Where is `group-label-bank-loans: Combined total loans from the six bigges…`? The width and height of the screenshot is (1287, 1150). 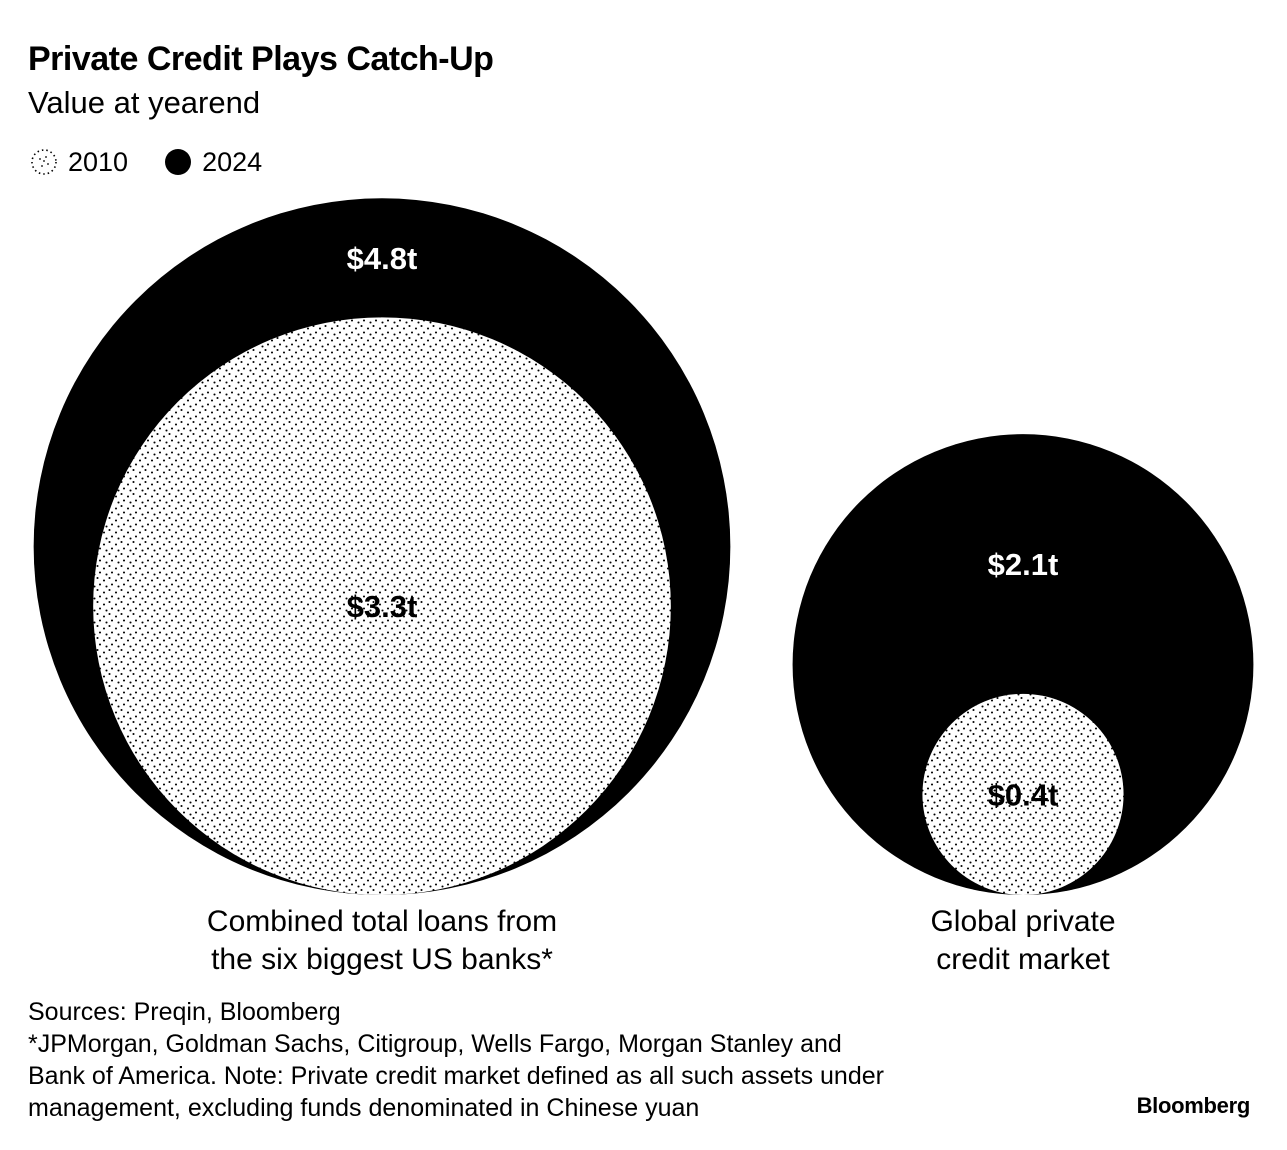
group-label-bank-loans: Combined total loans from the six bigges… is located at coordinates (382, 941).